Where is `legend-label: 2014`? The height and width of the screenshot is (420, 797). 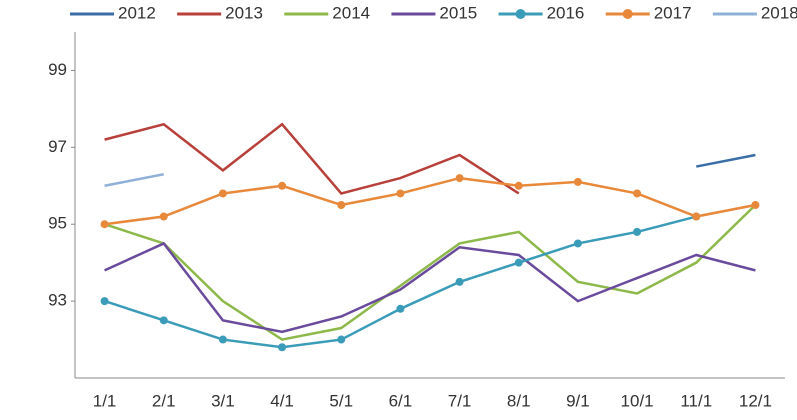 legend-label: 2014 is located at coordinates (351, 12).